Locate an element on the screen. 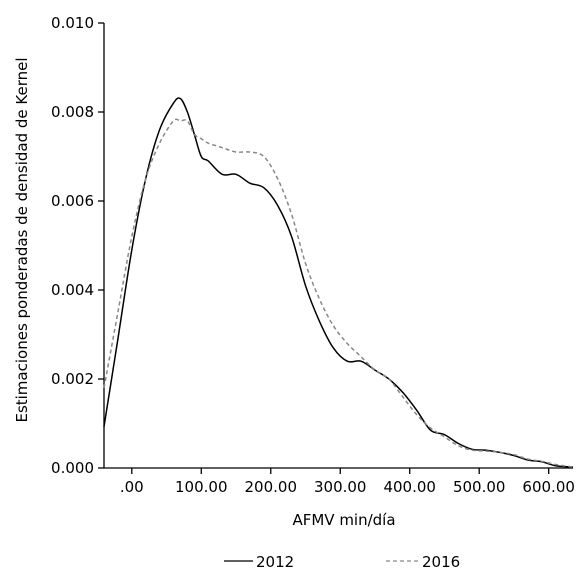 Image resolution: width=580 pixels, height=571 pixels. x-tick-label: 500.00 is located at coordinates (479, 487).